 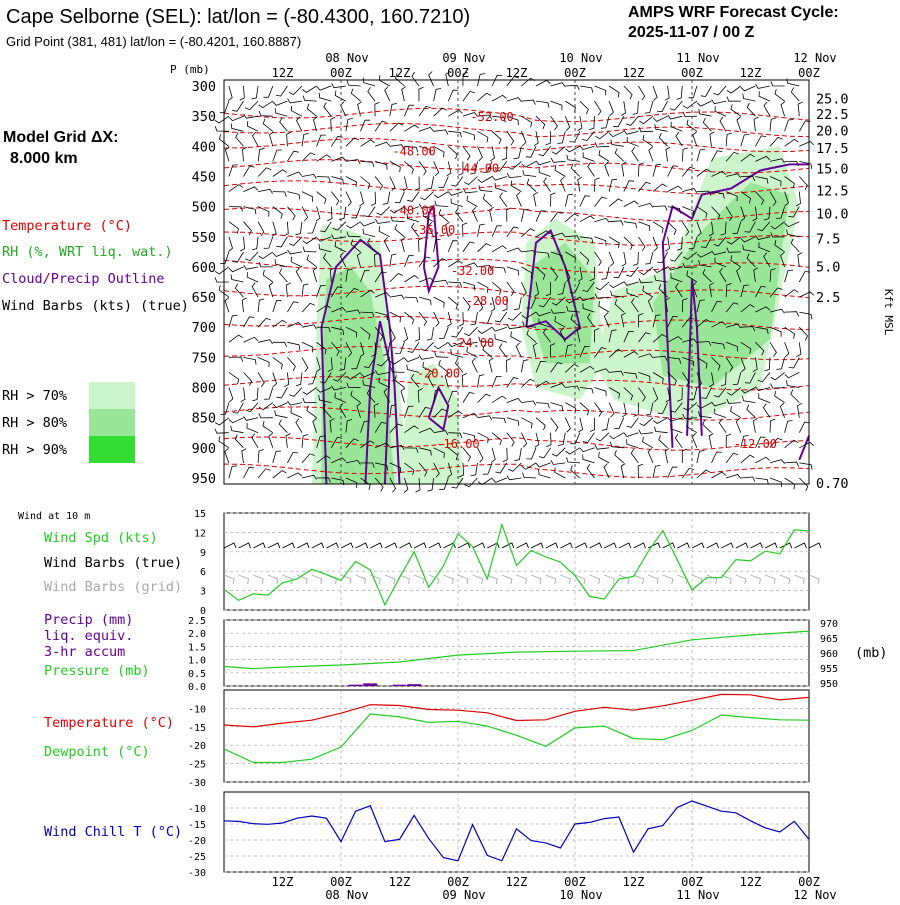 I want to click on bottom-time-tick: 12Z, so click(x=517, y=882).